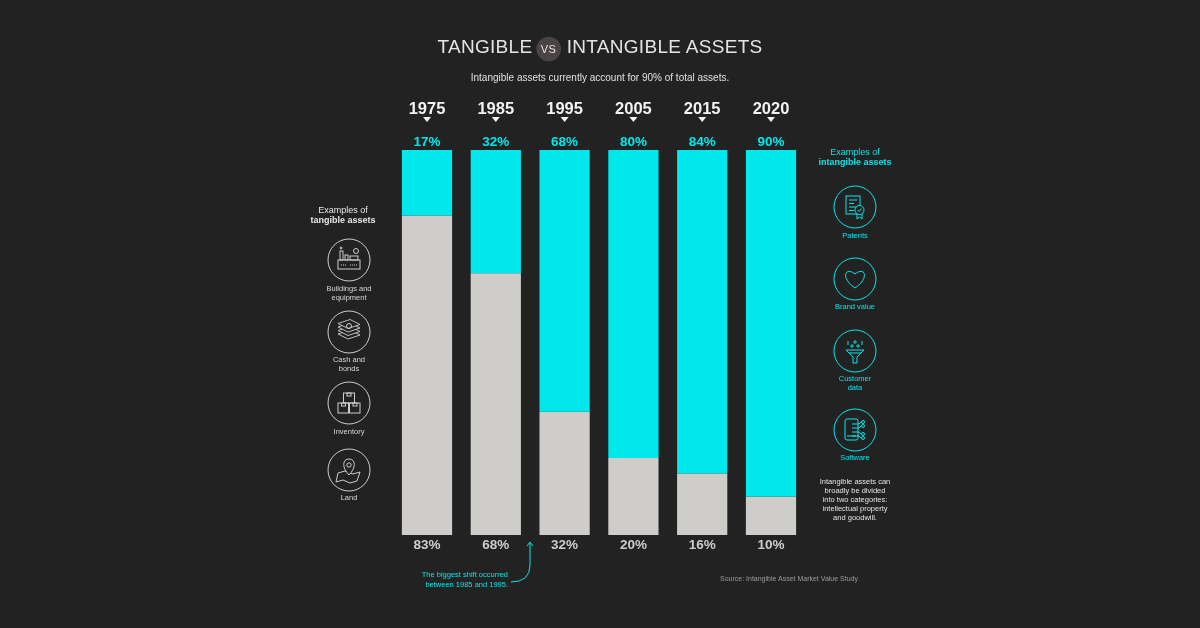 This screenshot has height=628, width=1200. What do you see at coordinates (600, 46) in the screenshot?
I see `chart-title: TANGIBLE VS INTANGIBLE ASSETS` at bounding box center [600, 46].